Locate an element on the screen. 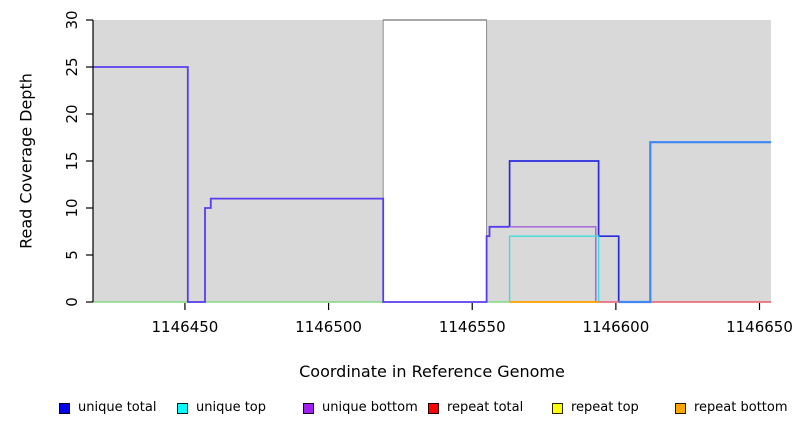 Image resolution: width=792 pixels, height=432 pixels. y-tick-label: 30 is located at coordinates (72, 19).